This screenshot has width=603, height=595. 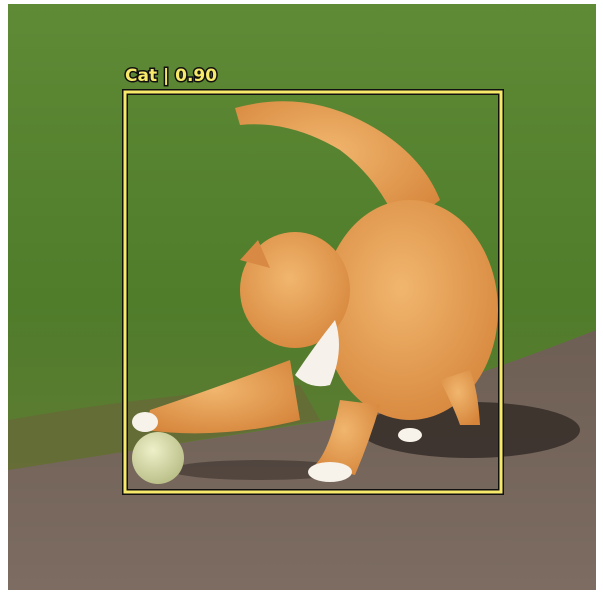 What do you see at coordinates (158, 458) in the screenshot?
I see `tennis-ball` at bounding box center [158, 458].